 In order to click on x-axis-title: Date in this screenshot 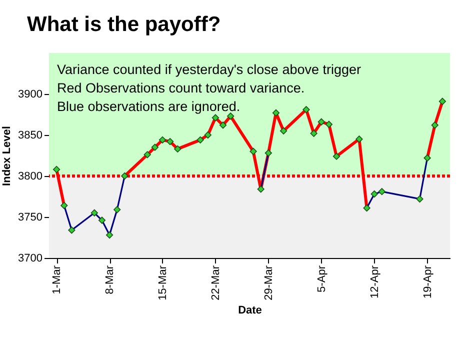, I will do `click(250, 310)`.